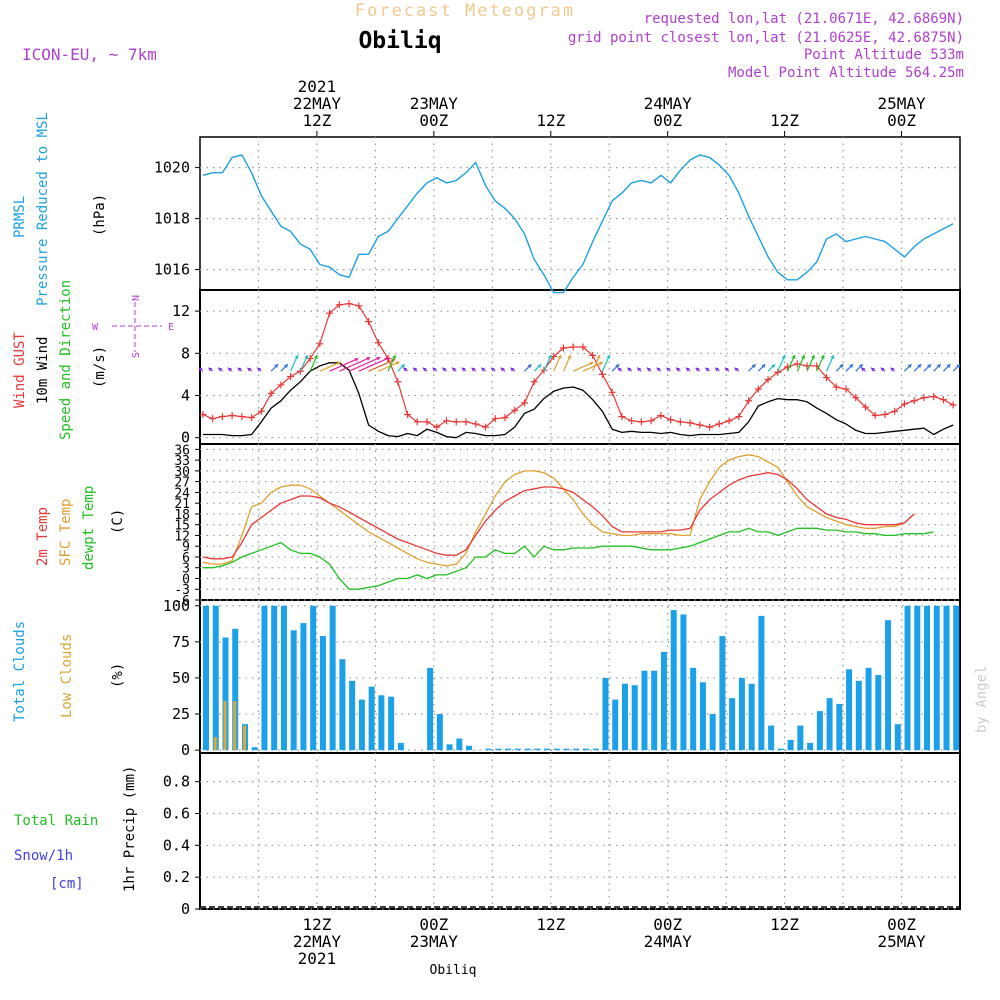 This screenshot has height=1000, width=1000. I want to click on point-altitude: Point Altitude 533m, so click(884, 55).